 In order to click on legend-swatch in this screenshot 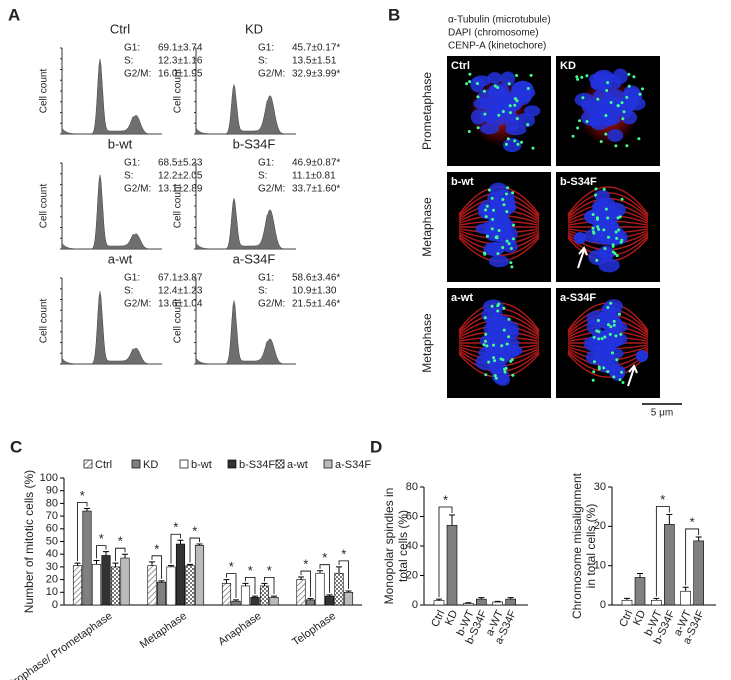, I will do `click(184, 464)`.